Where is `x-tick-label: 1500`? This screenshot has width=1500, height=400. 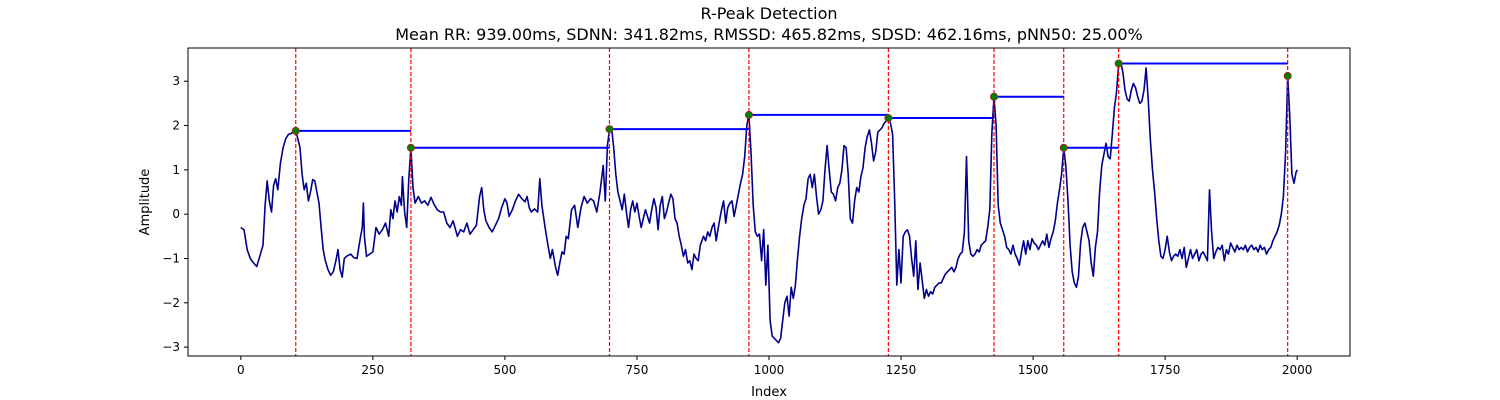 x-tick-label: 1500 is located at coordinates (1033, 370).